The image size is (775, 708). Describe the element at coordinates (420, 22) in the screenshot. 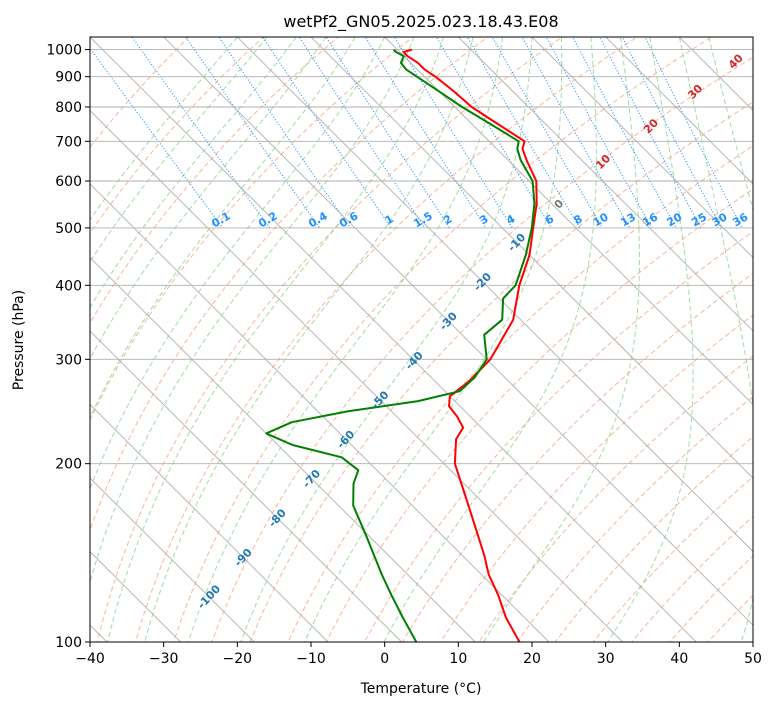

I see `chart-title: wetPf2_GN05.2025.023.18.43.E08` at that location.